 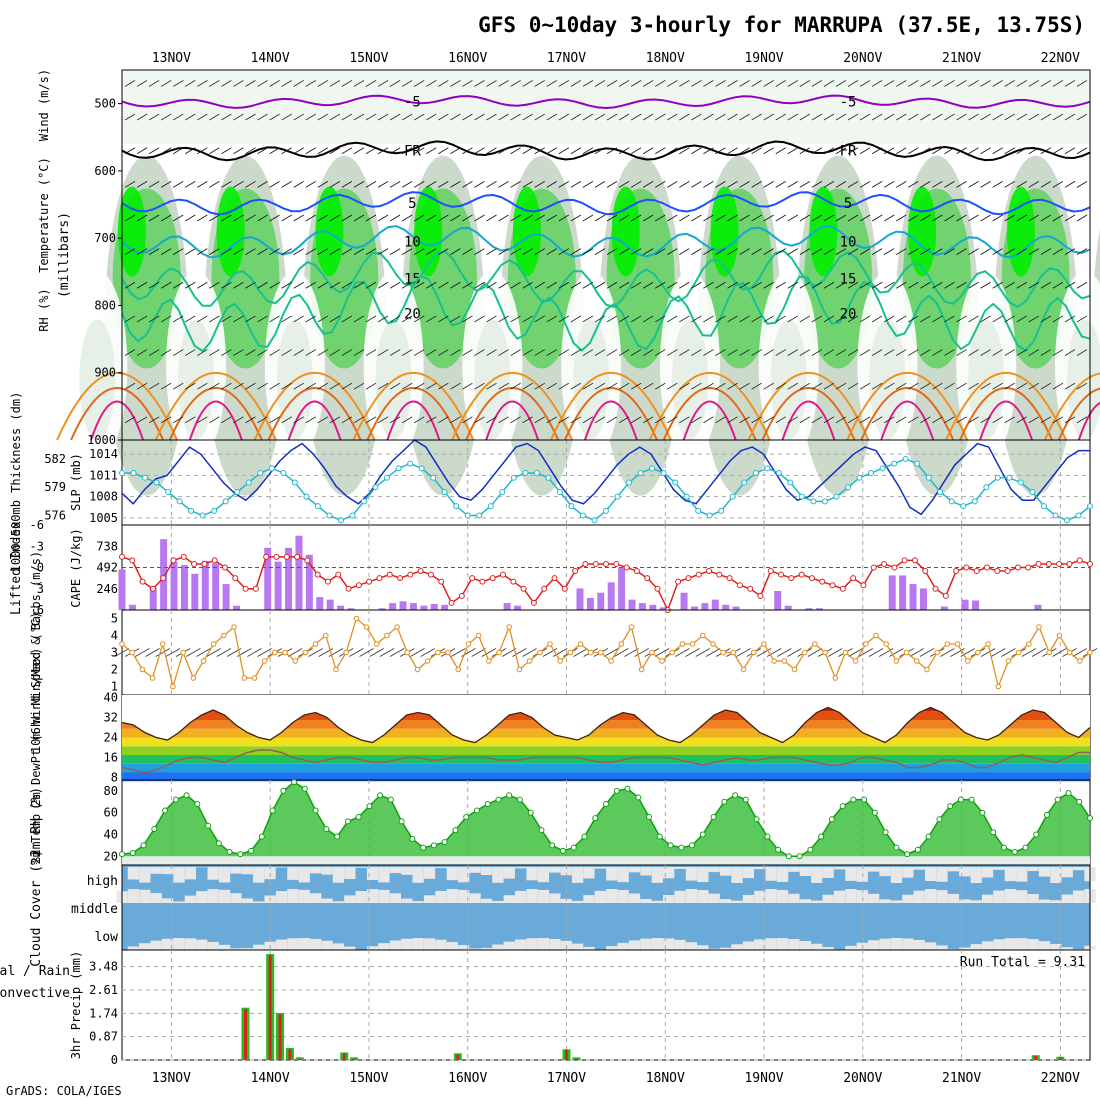 I want to click on temp-tick: 8, so click(x=114, y=778).